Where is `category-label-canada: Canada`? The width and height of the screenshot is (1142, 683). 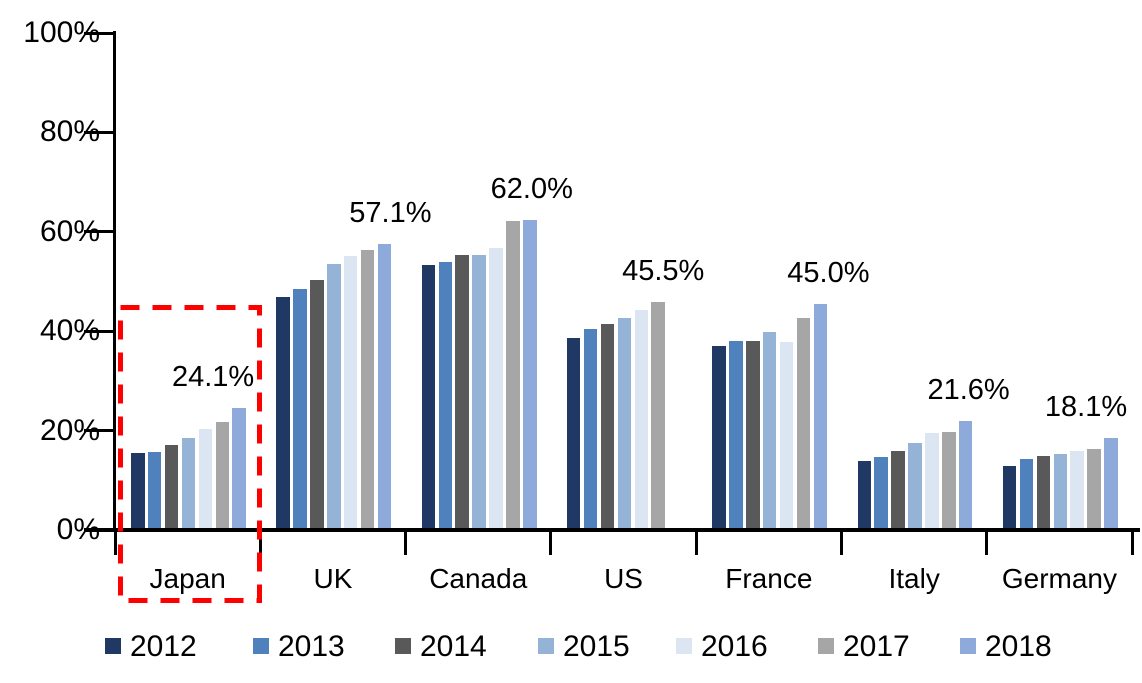 category-label-canada: Canada is located at coordinates (478, 578).